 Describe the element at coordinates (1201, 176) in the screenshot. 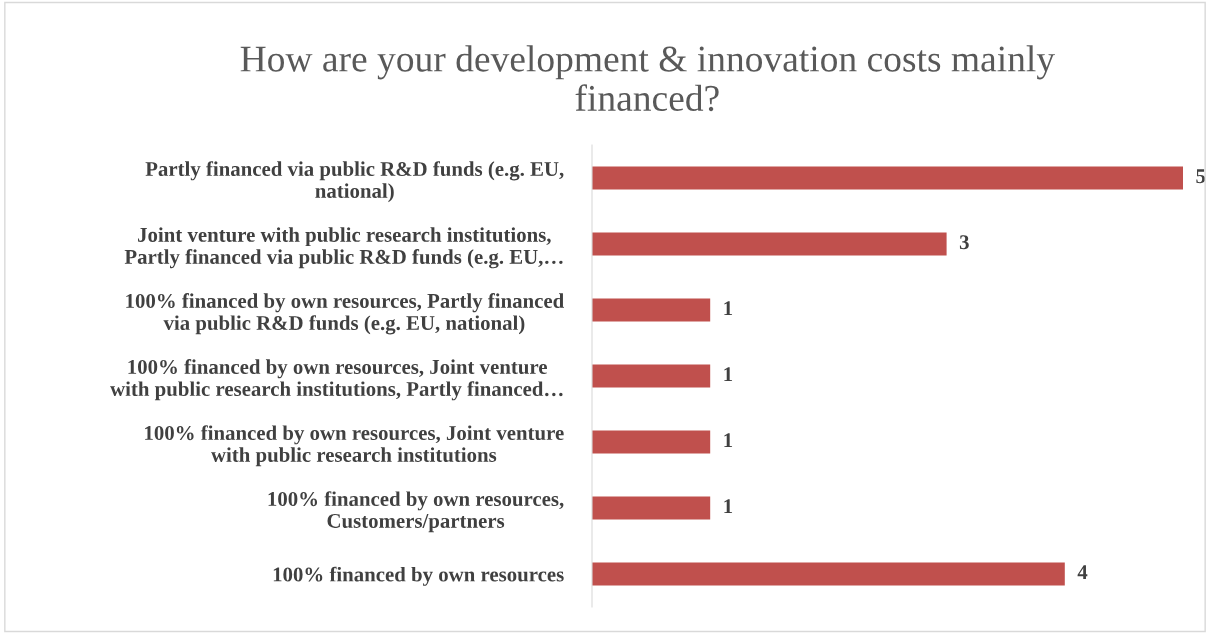

I see `data-label: 5` at that location.